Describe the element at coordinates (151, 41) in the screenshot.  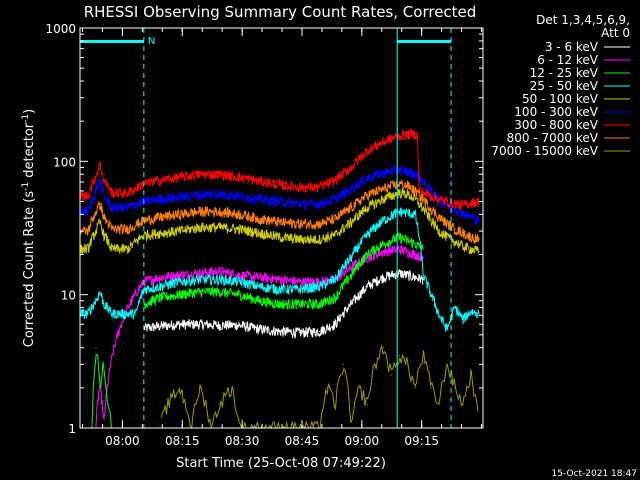
I see `night-marker-label: N` at that location.